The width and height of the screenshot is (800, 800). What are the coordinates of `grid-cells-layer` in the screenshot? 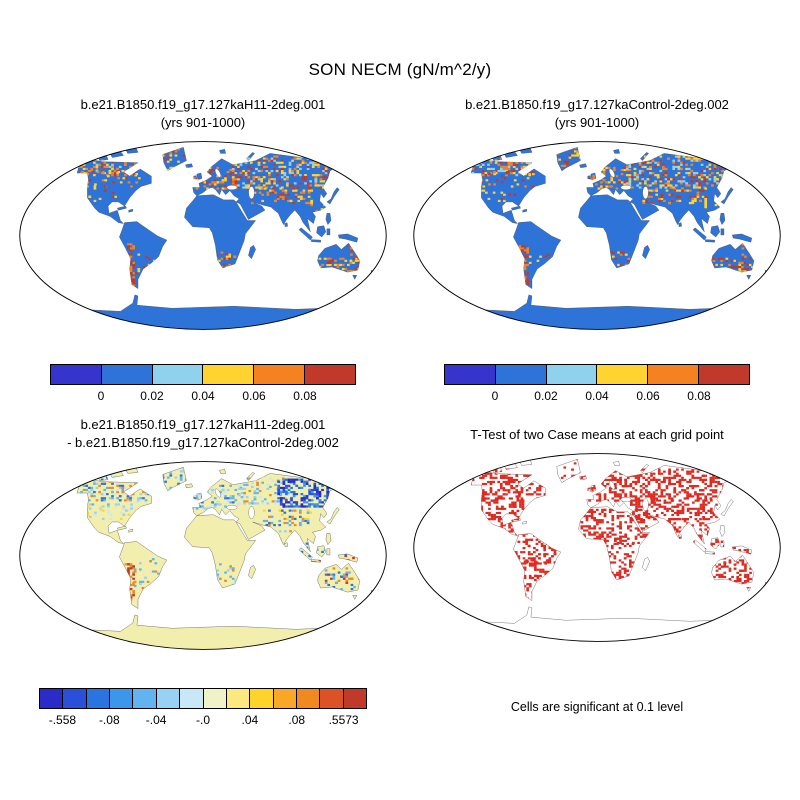 It's located at (219, 539).